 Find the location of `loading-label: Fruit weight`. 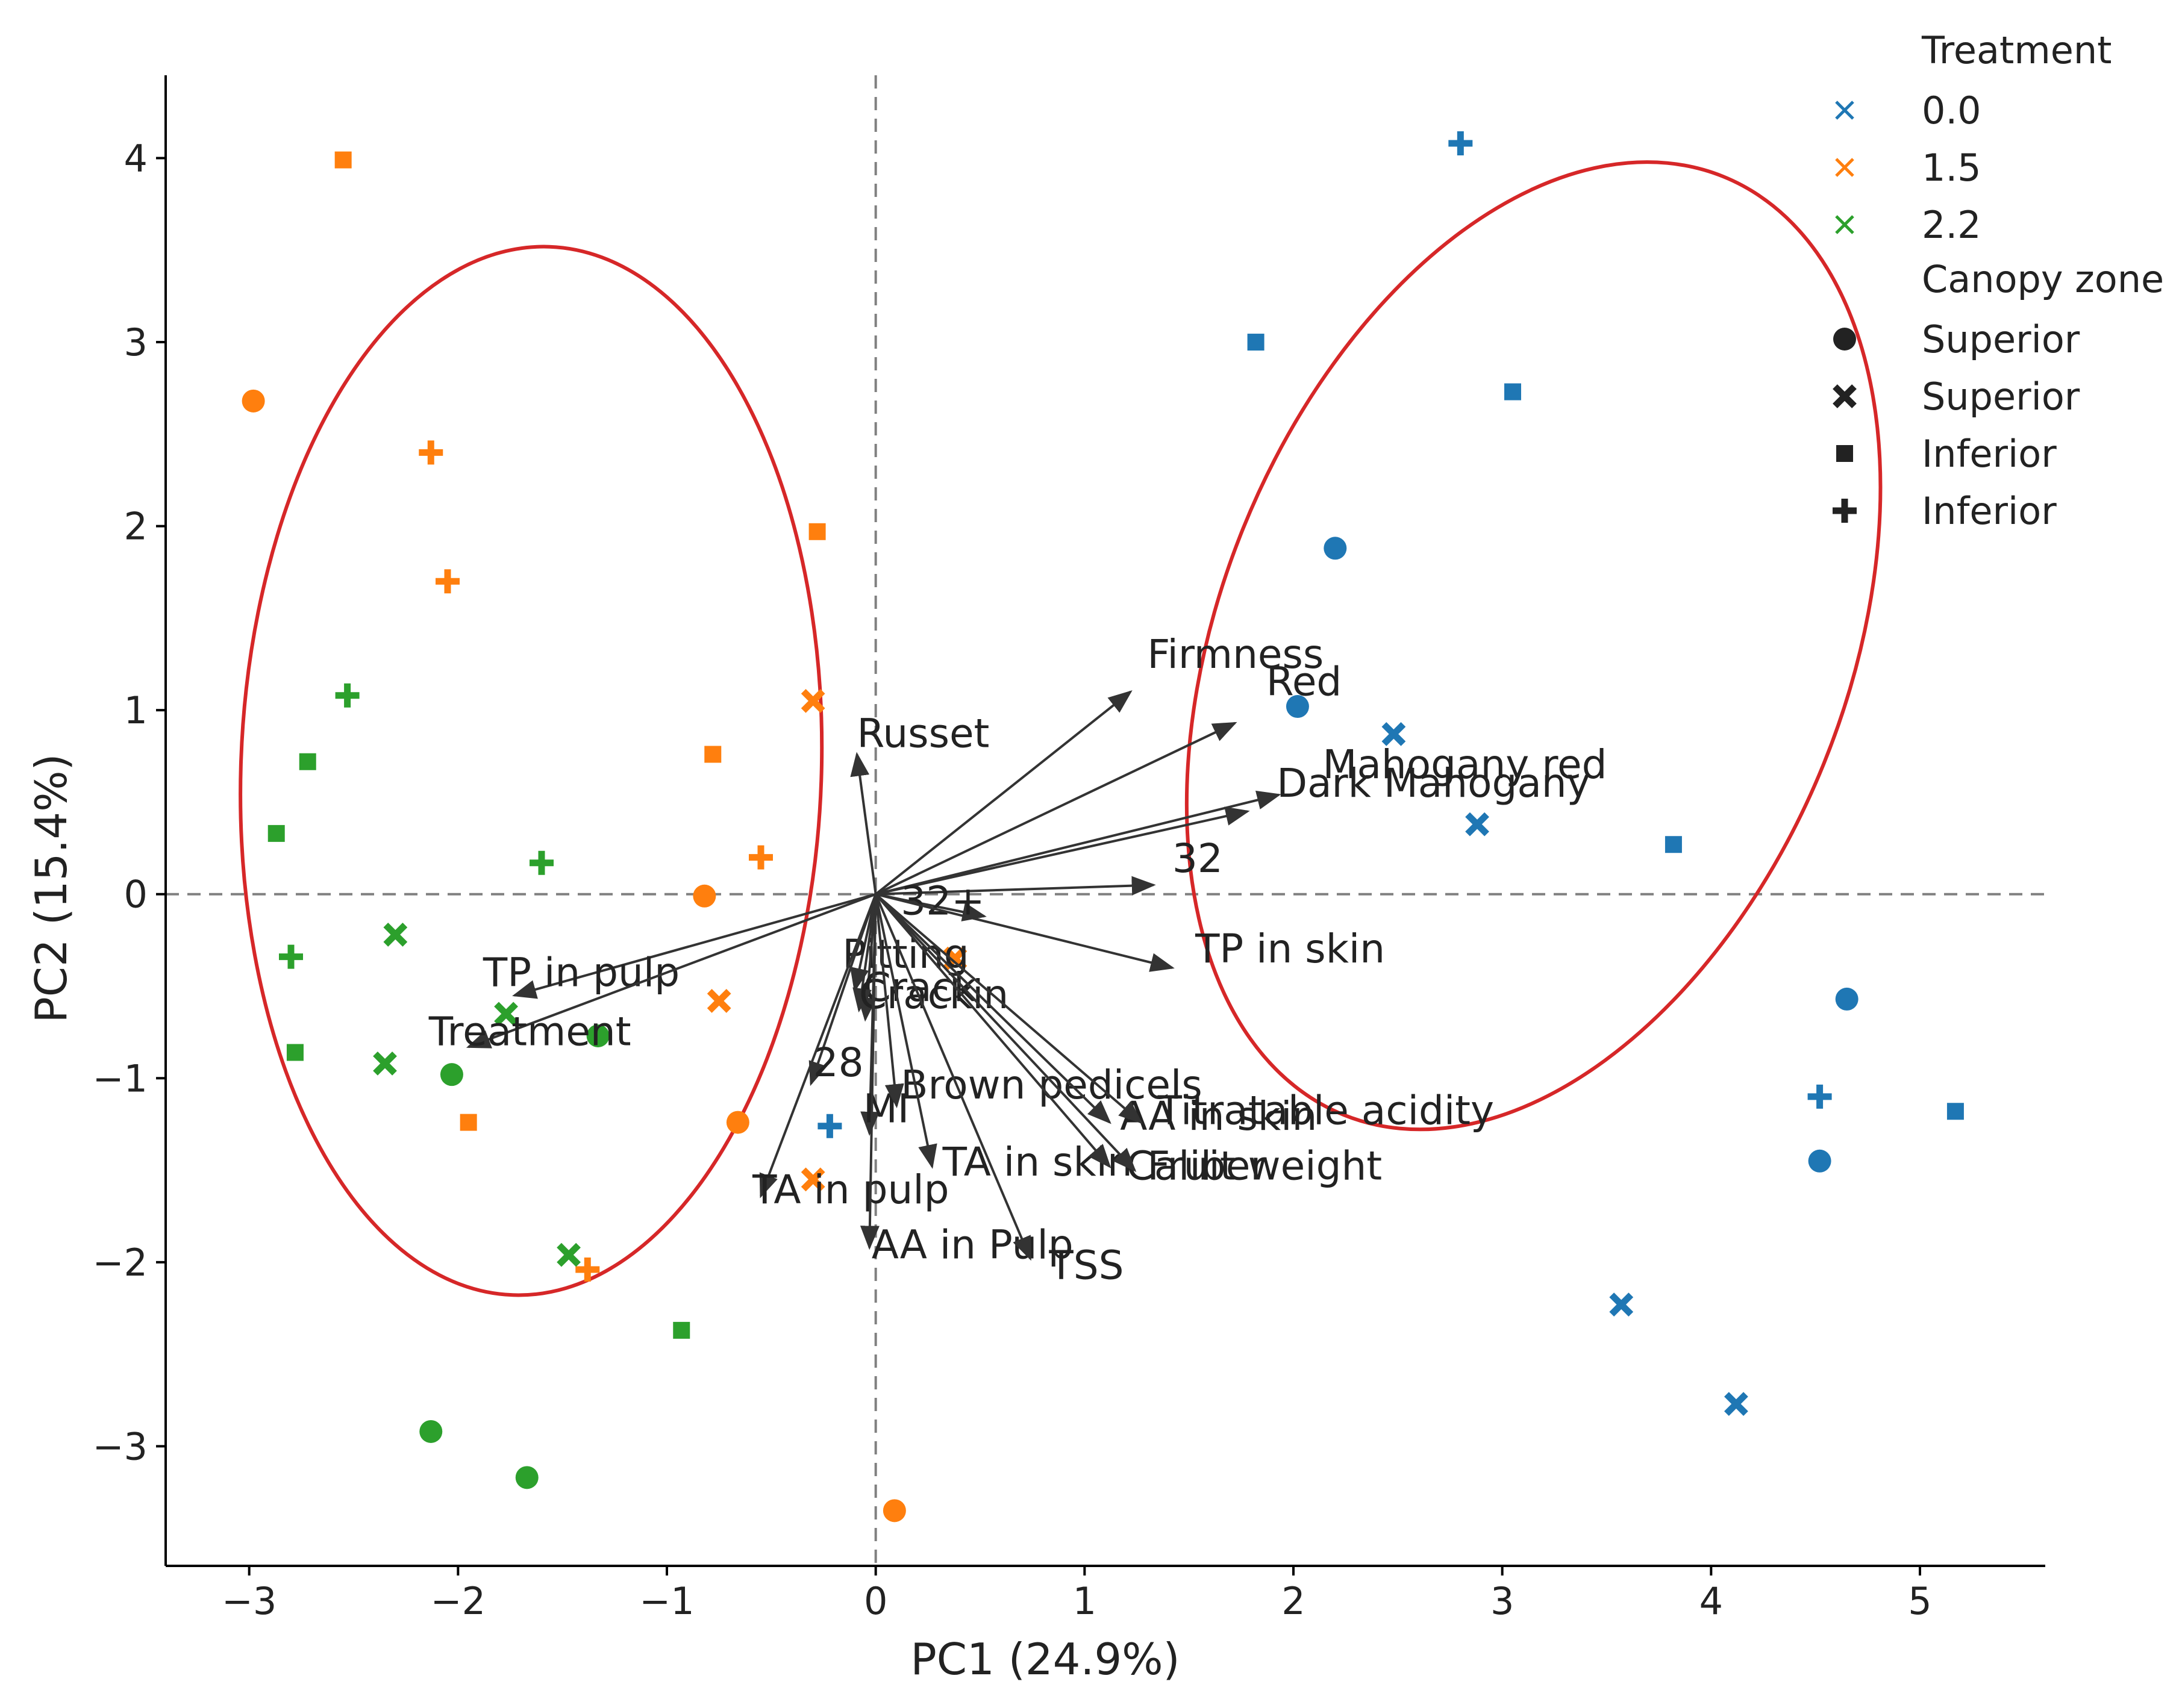

loading-label: Fruit weight is located at coordinates (1264, 1165).